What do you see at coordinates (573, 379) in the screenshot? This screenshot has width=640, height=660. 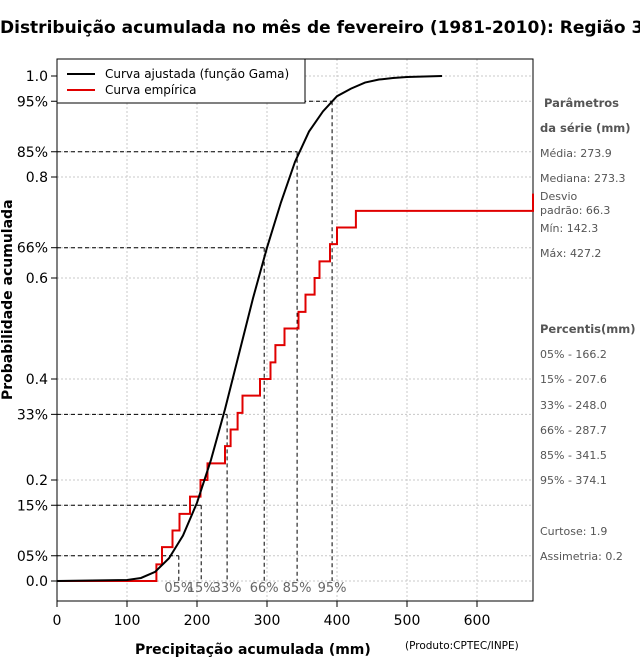 I see `percentil-15: 15% - 207.6` at bounding box center [573, 379].